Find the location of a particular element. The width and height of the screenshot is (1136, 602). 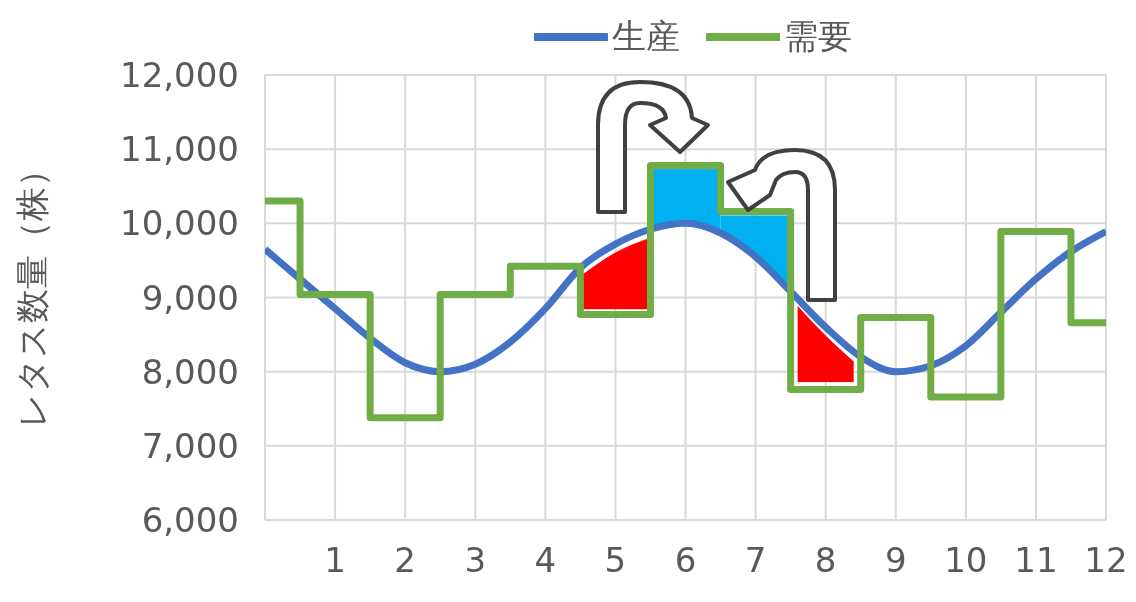

y-tick-label: 7,000 is located at coordinates (190, 445).